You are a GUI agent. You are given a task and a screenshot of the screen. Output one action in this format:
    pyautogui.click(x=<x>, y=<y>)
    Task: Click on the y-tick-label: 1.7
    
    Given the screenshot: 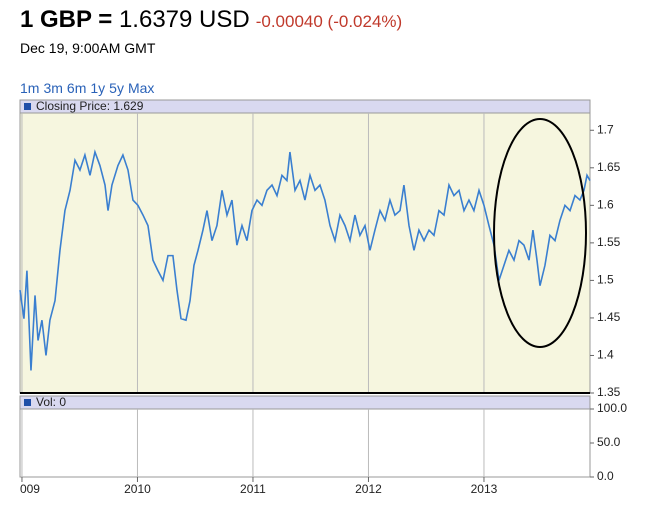 What is the action you would take?
    pyautogui.click(x=605, y=129)
    